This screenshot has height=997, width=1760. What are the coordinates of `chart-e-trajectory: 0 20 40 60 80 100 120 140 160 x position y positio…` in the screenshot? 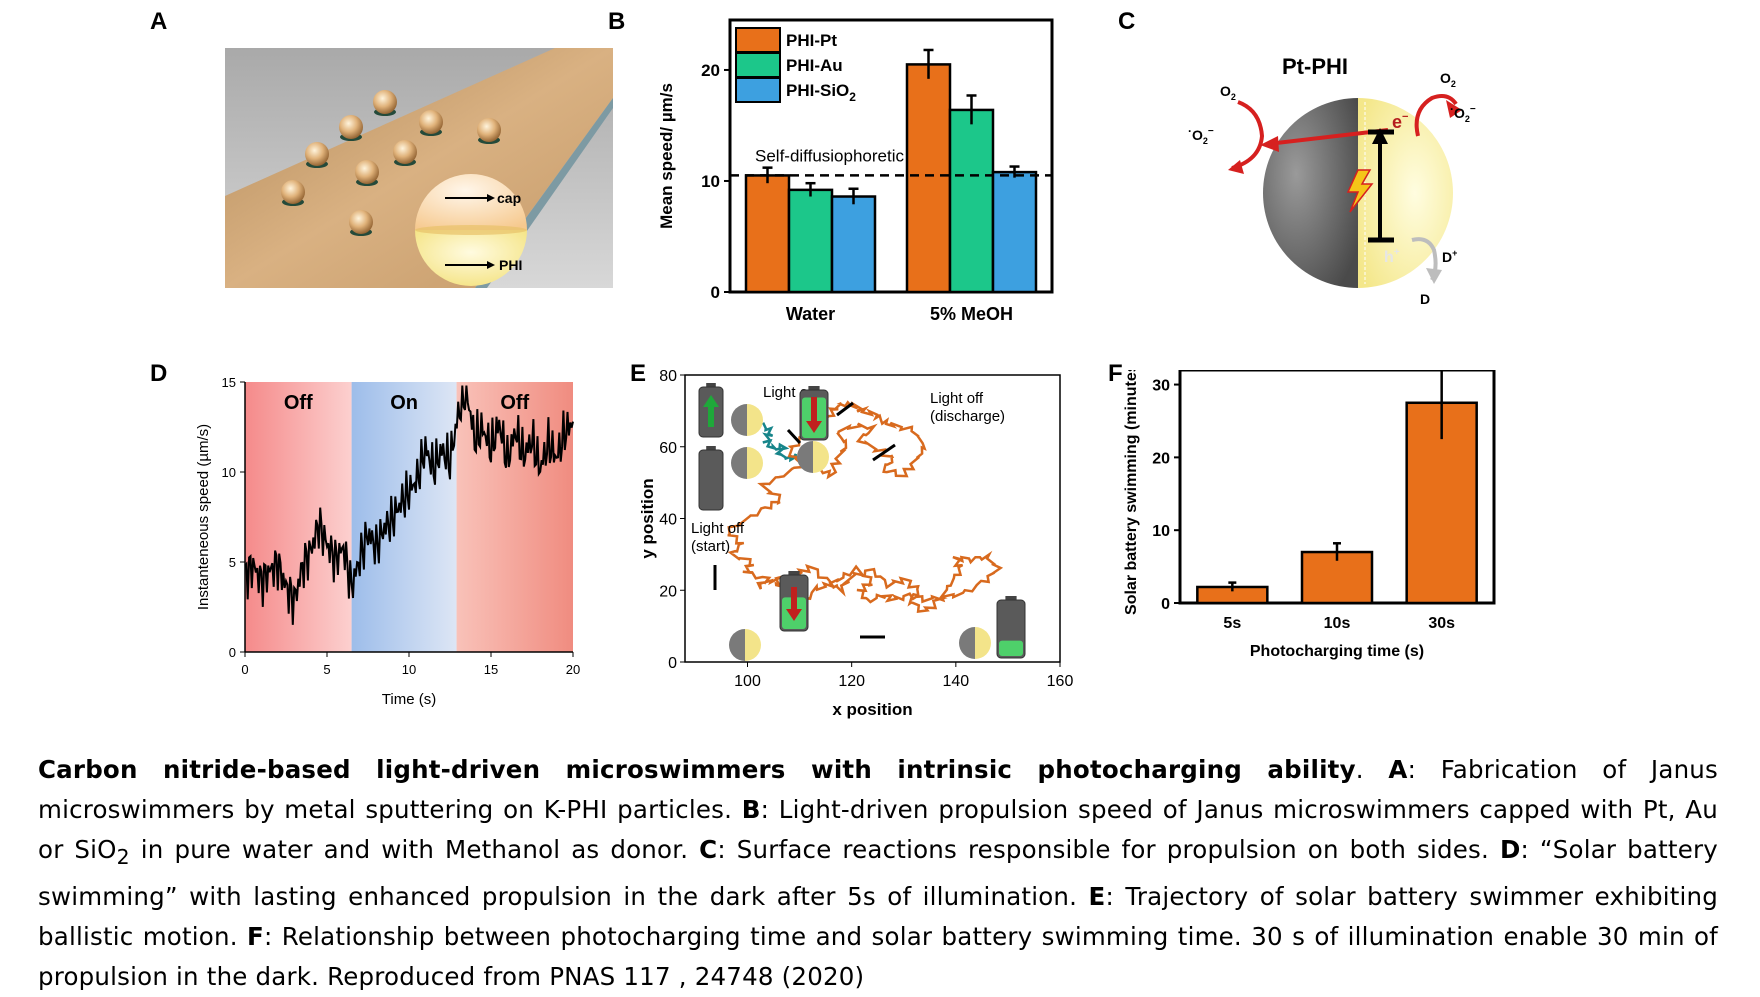 It's located at (856, 544).